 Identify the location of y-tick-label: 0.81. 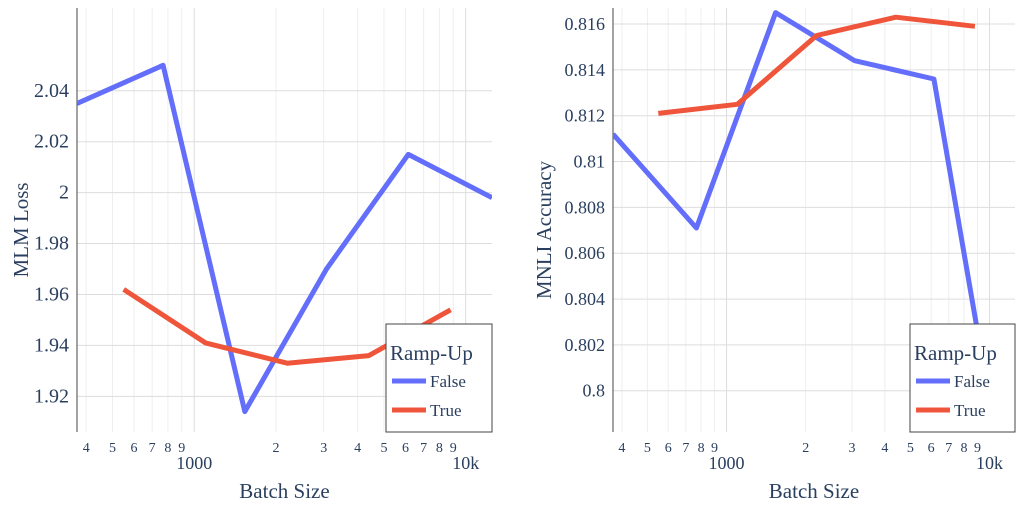
(590, 162).